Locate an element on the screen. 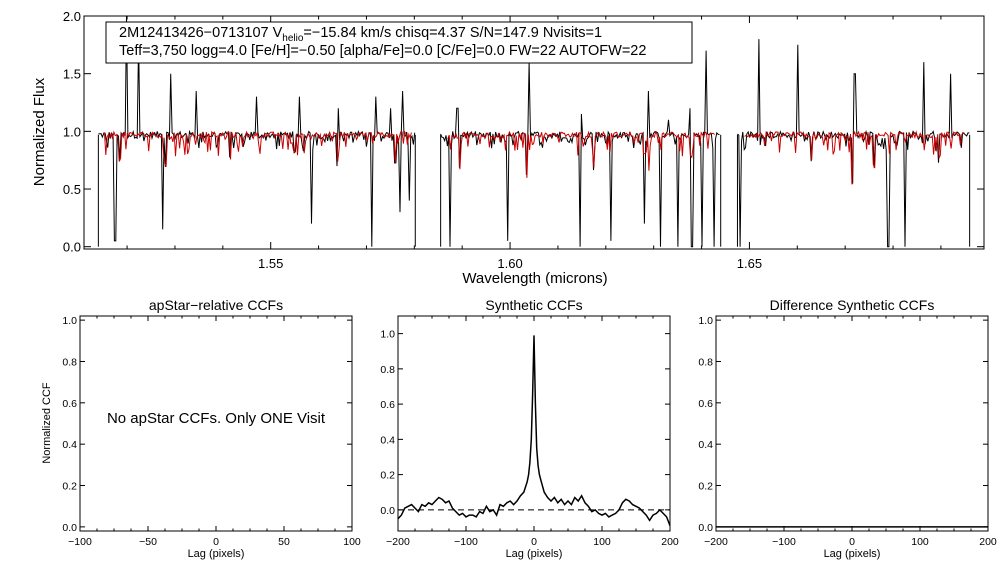 The image size is (1008, 576). apstar-ccf-y-tick-label: 0.0 is located at coordinates (69, 528).